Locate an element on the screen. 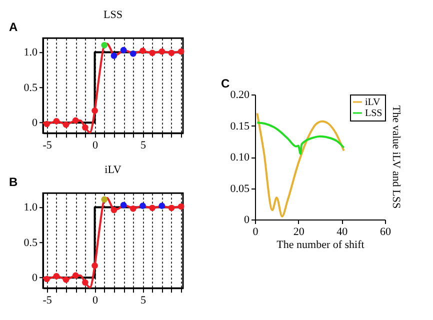 The height and width of the screenshot is (320, 433). y-tick-label: 0.10 is located at coordinates (240, 158).